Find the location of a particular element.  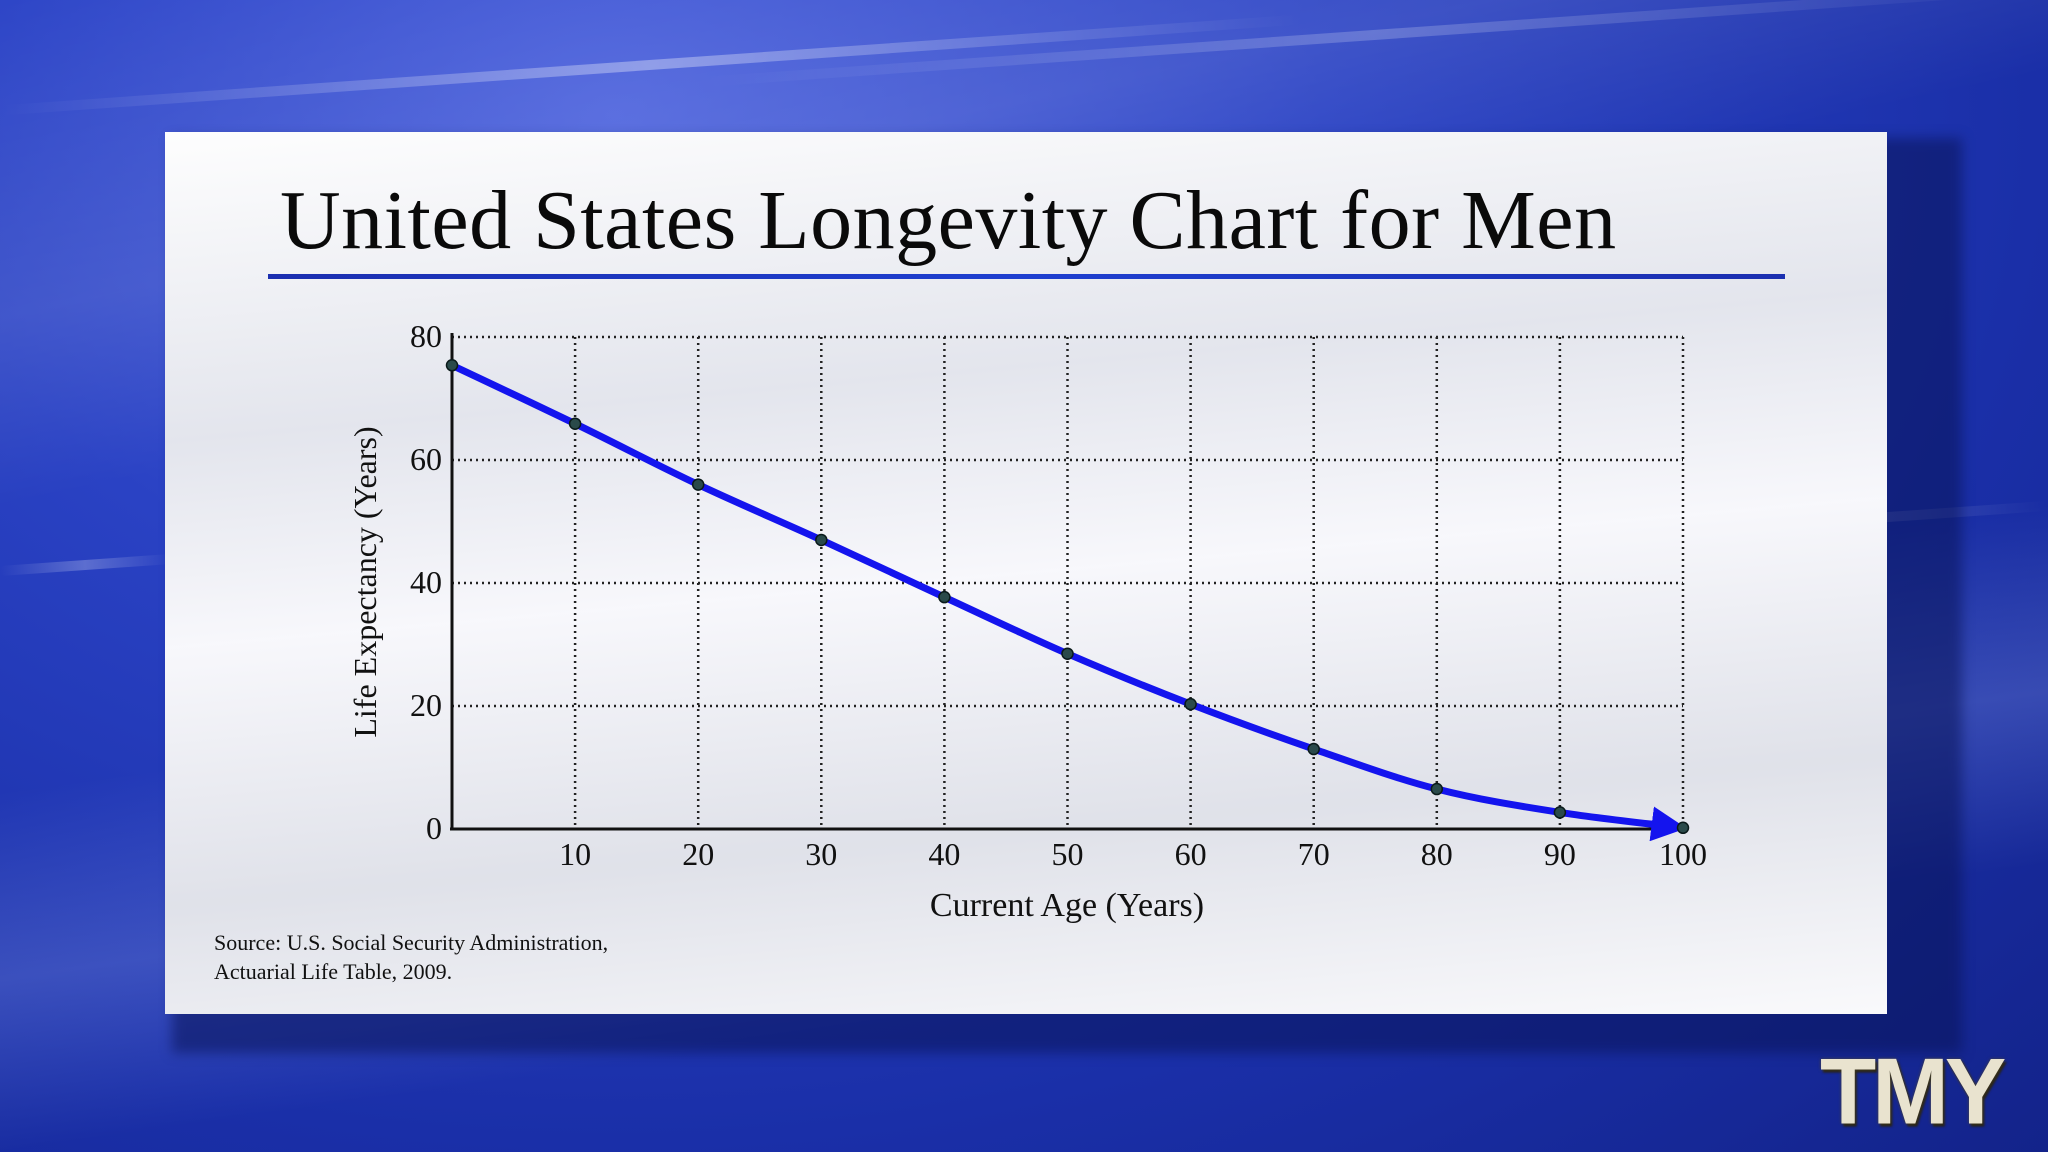

y-tick-label: 80 is located at coordinates (426, 336).